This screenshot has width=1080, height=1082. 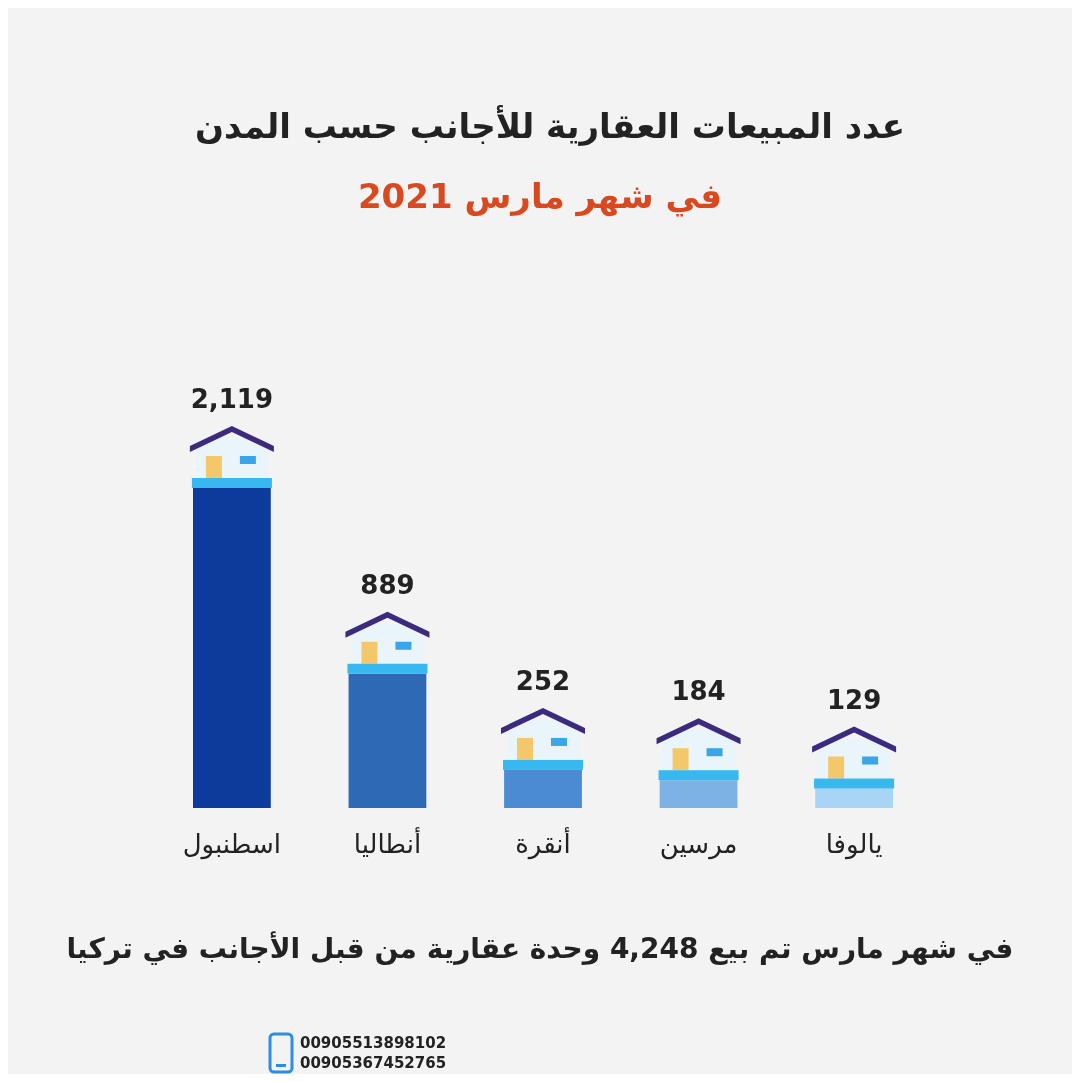 I want to click on data-label: 129, so click(x=854, y=699).